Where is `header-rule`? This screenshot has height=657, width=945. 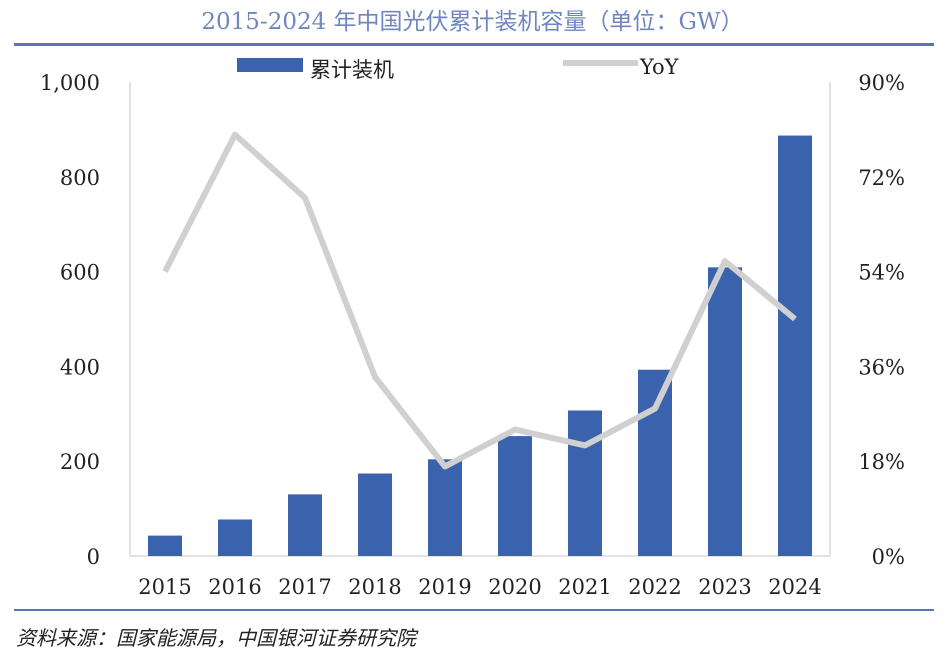
header-rule is located at coordinates (474, 44).